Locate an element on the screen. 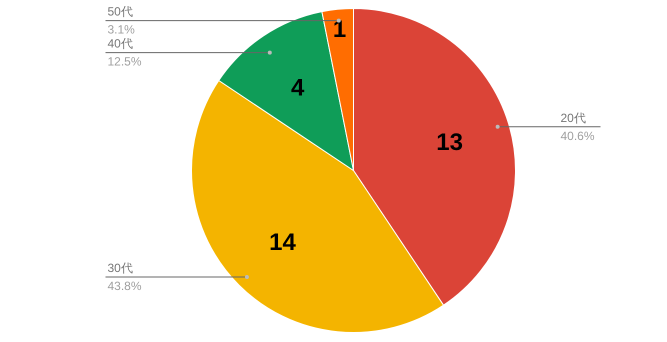 The height and width of the screenshot is (342, 667). text: 43.8% is located at coordinates (125, 286).